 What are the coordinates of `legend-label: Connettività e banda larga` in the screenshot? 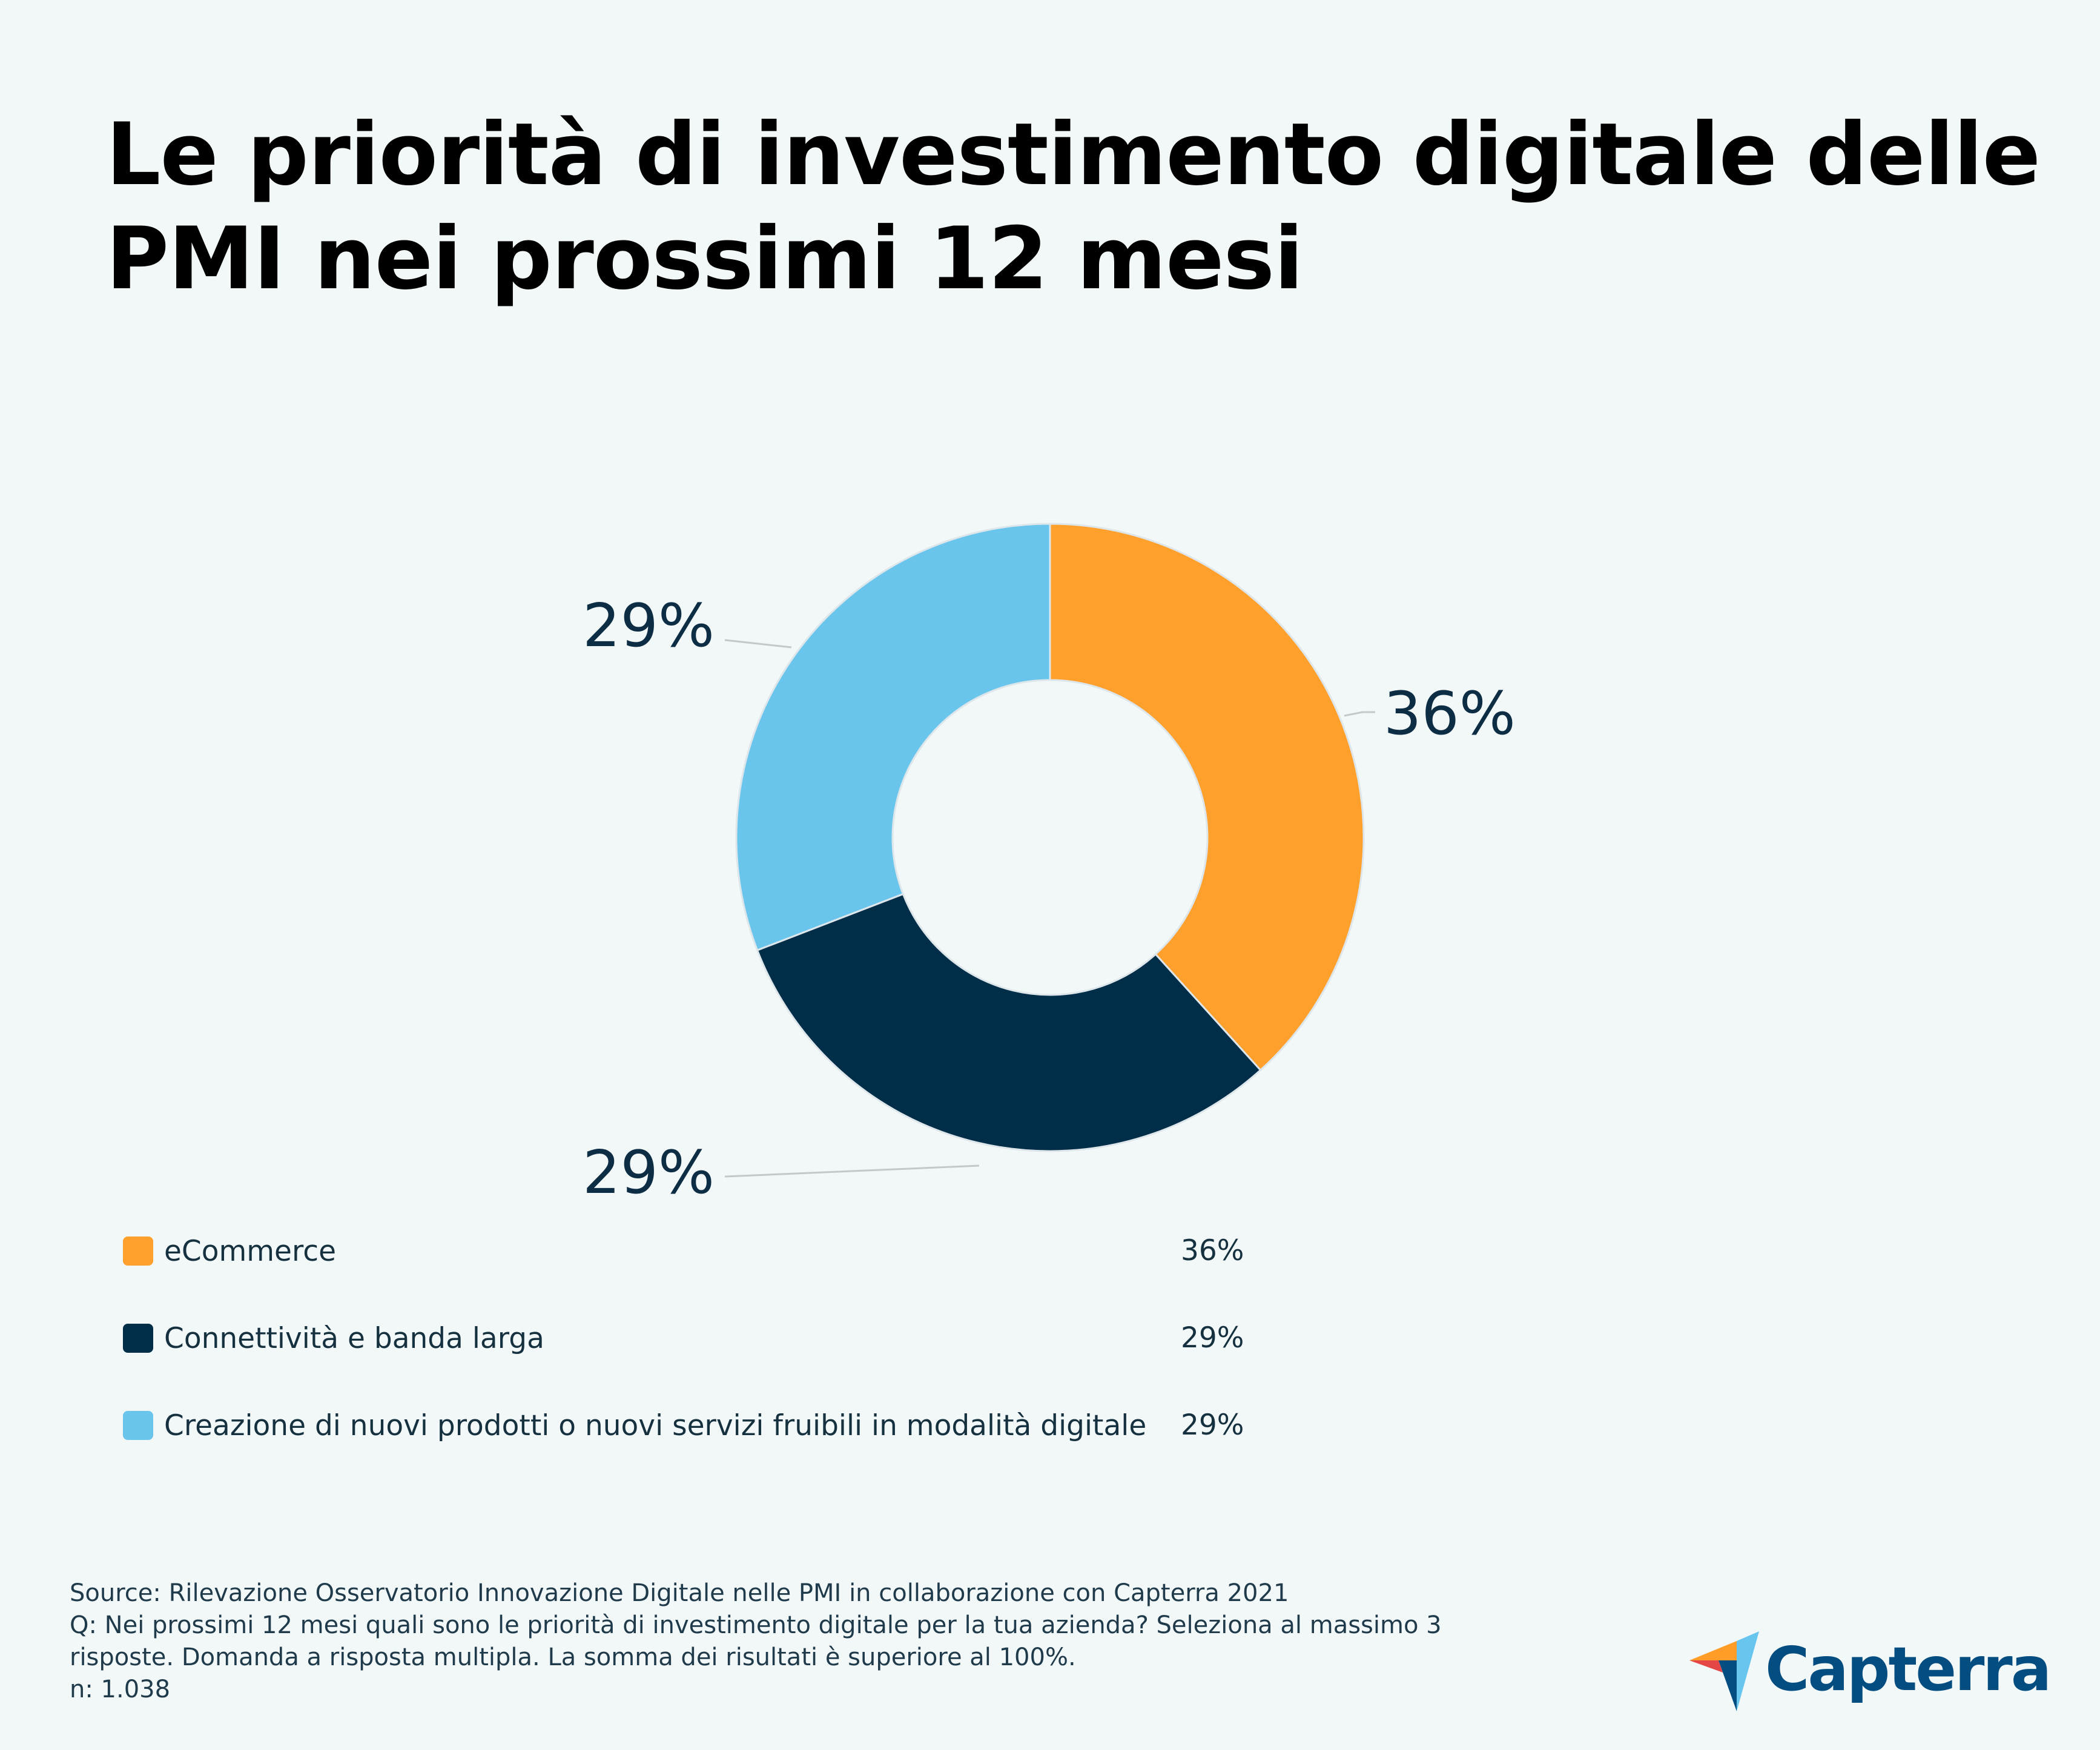 It's located at (354, 1338).